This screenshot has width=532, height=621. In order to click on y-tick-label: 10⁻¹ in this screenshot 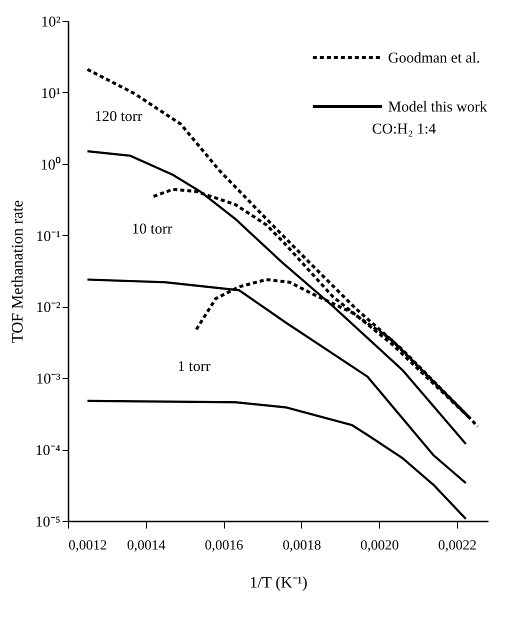, I will do `click(48, 236)`.